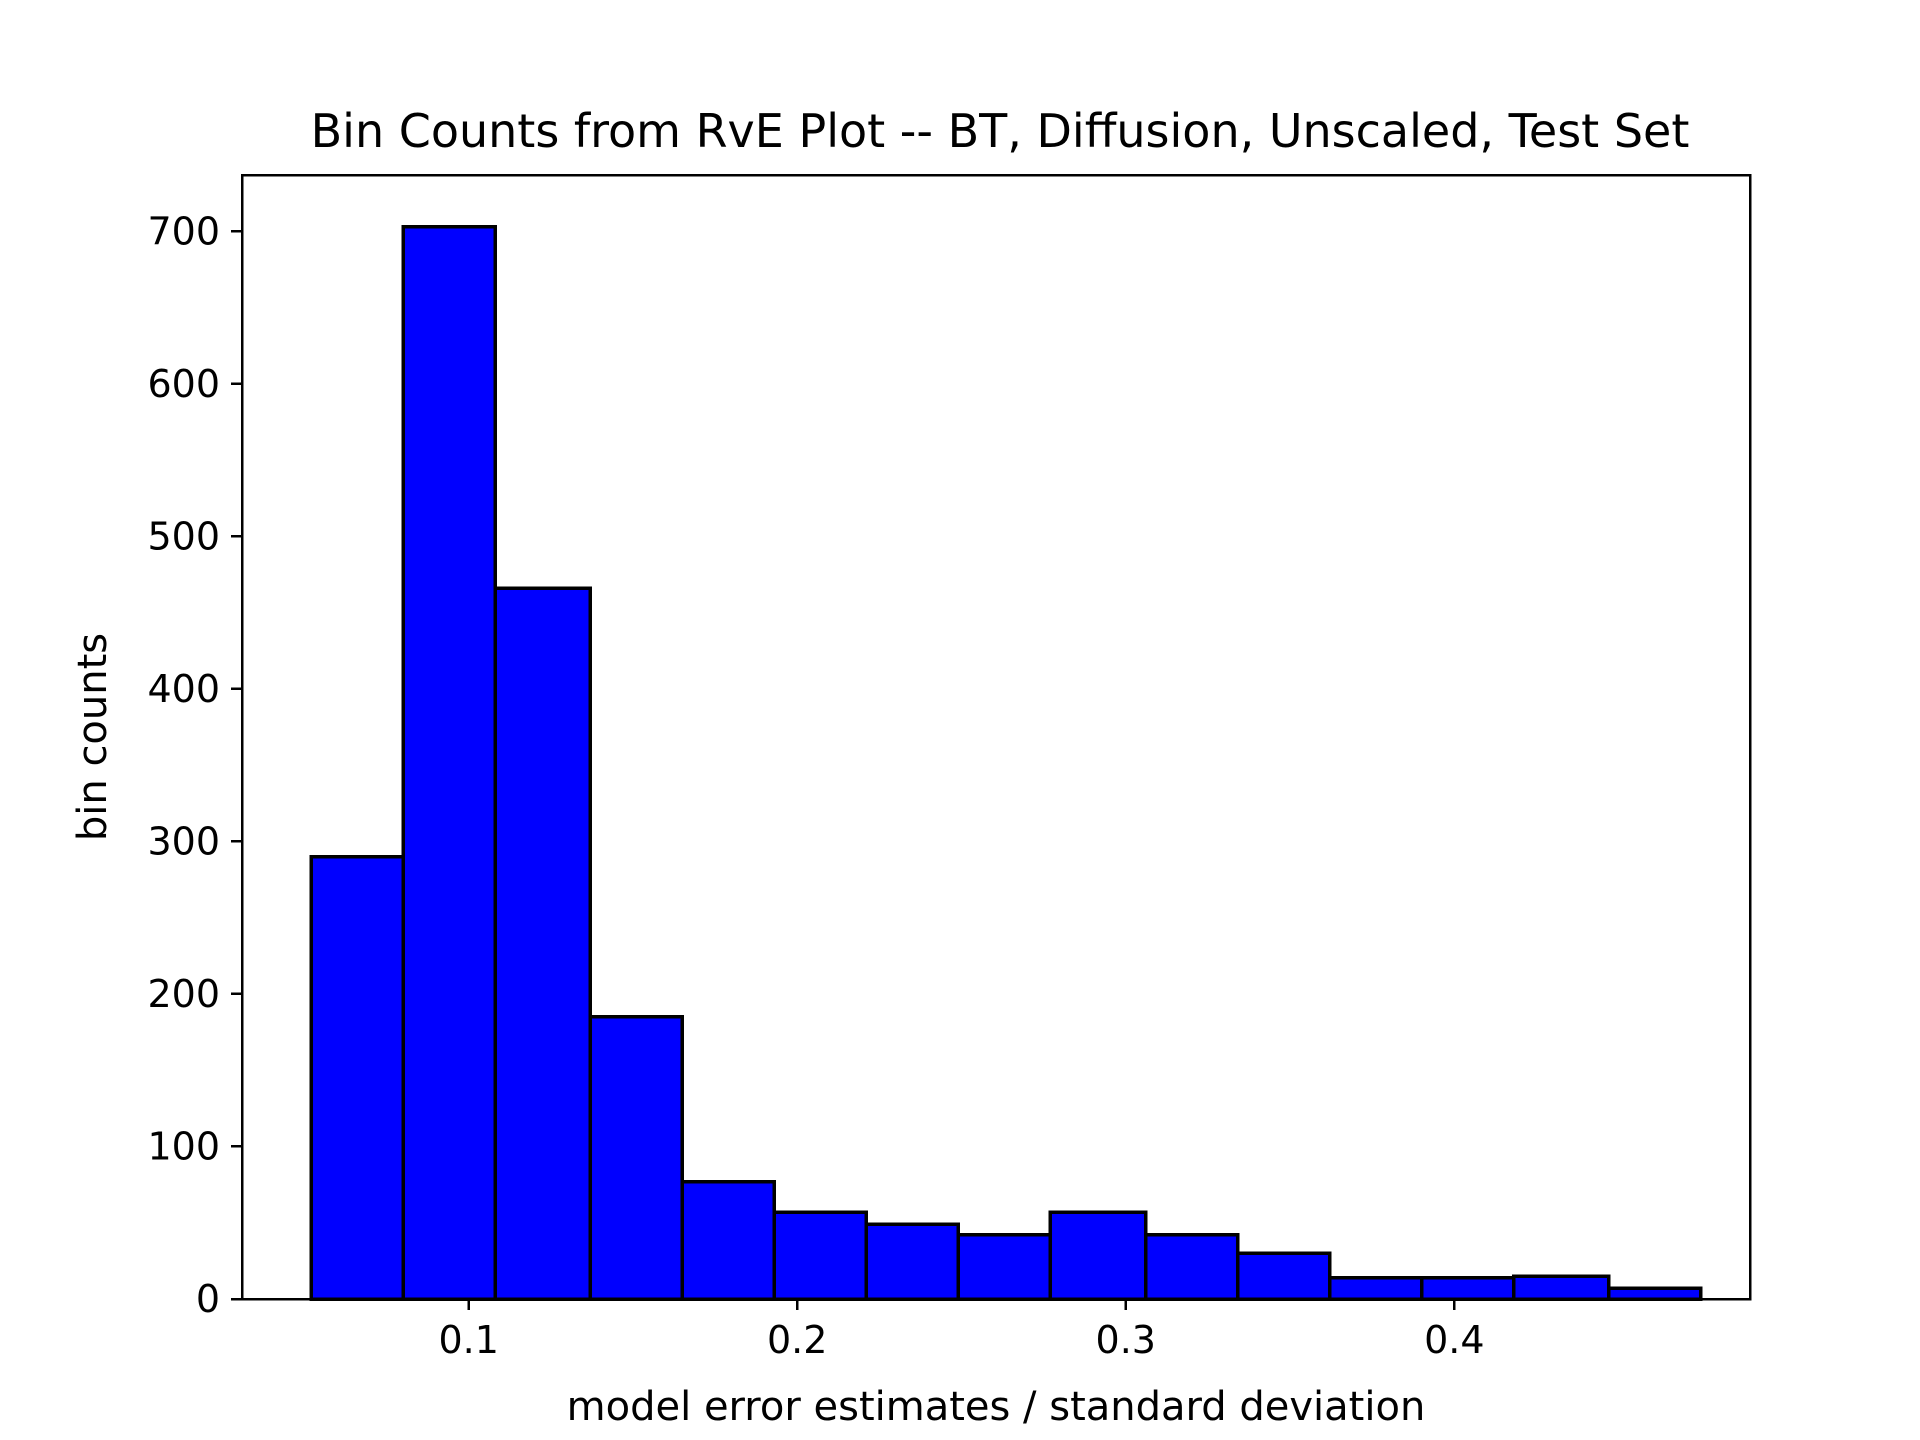 Image resolution: width=1920 pixels, height=1440 pixels. I want to click on y-tick-label: 700, so click(183, 231).